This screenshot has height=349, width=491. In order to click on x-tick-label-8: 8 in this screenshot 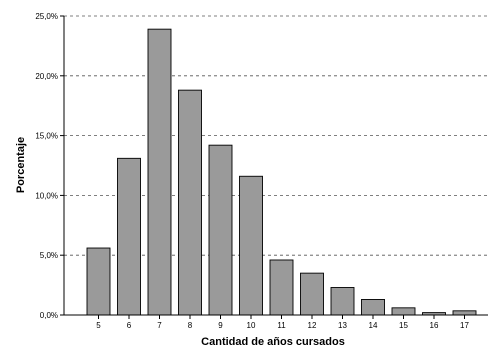, I will do `click(190, 325)`.